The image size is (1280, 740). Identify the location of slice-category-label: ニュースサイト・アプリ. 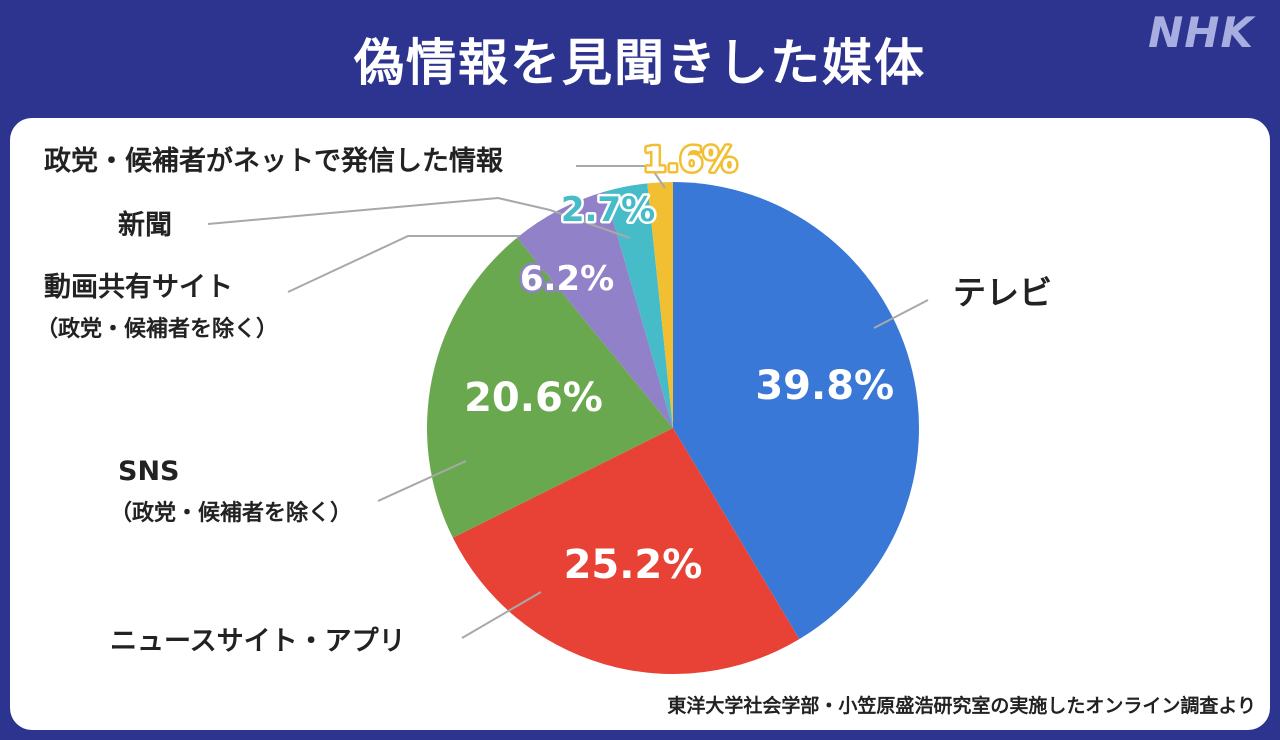
(258, 641).